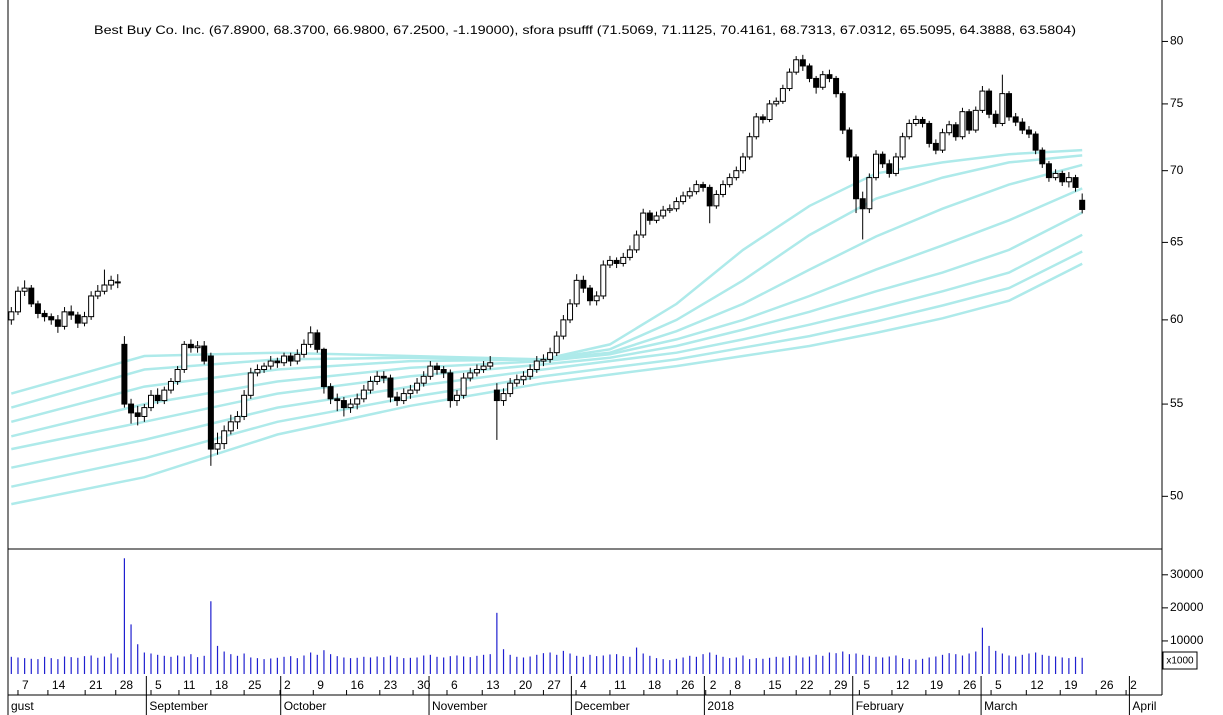 This screenshot has width=1223, height=715. Describe the element at coordinates (1144, 706) in the screenshot. I see `month-label: April` at that location.